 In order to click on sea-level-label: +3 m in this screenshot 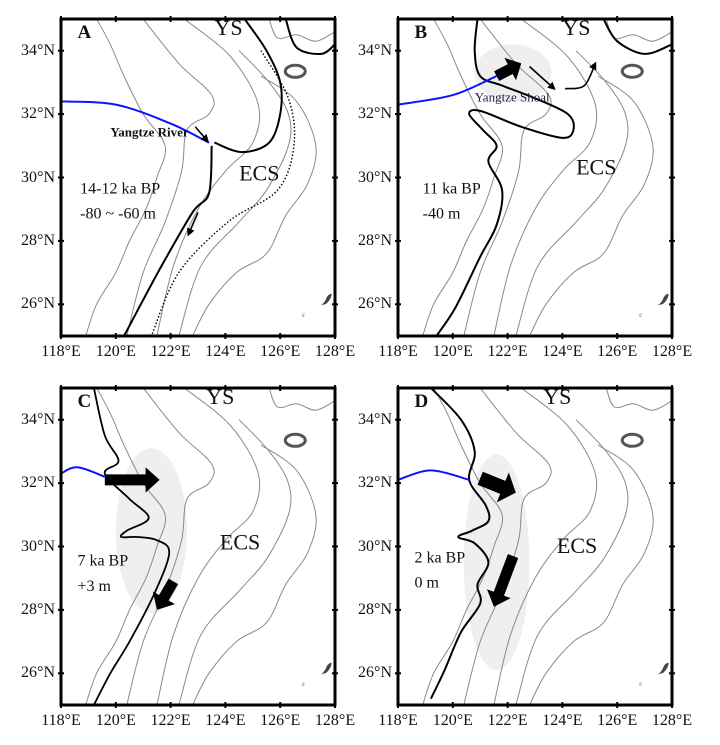, I will do `click(94, 586)`.